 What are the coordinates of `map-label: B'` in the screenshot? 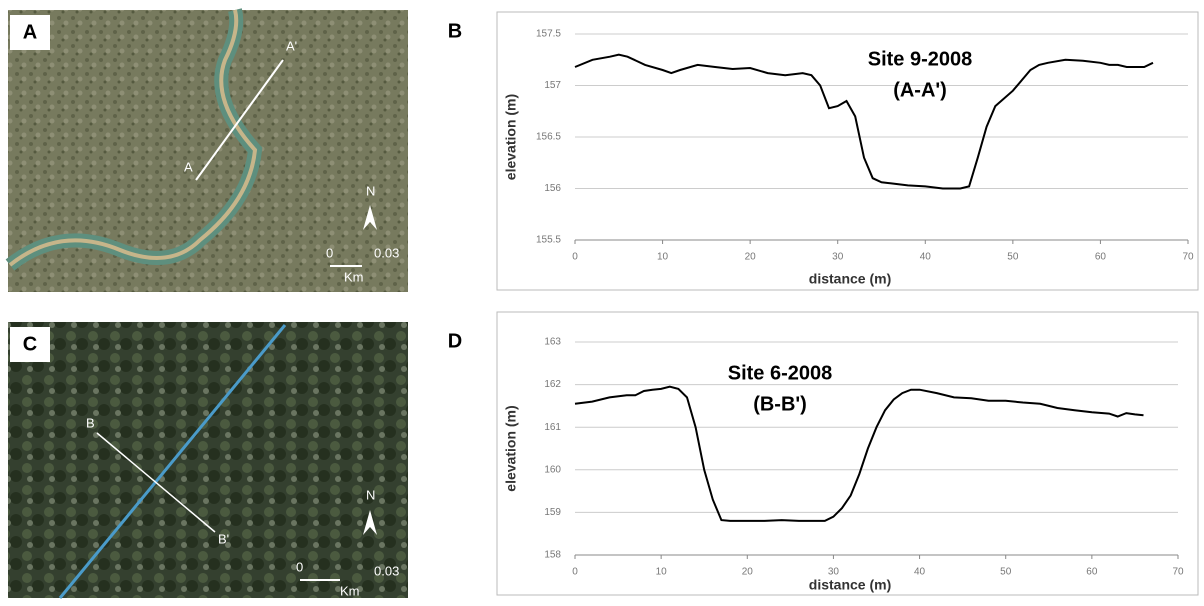 It's located at (223, 538).